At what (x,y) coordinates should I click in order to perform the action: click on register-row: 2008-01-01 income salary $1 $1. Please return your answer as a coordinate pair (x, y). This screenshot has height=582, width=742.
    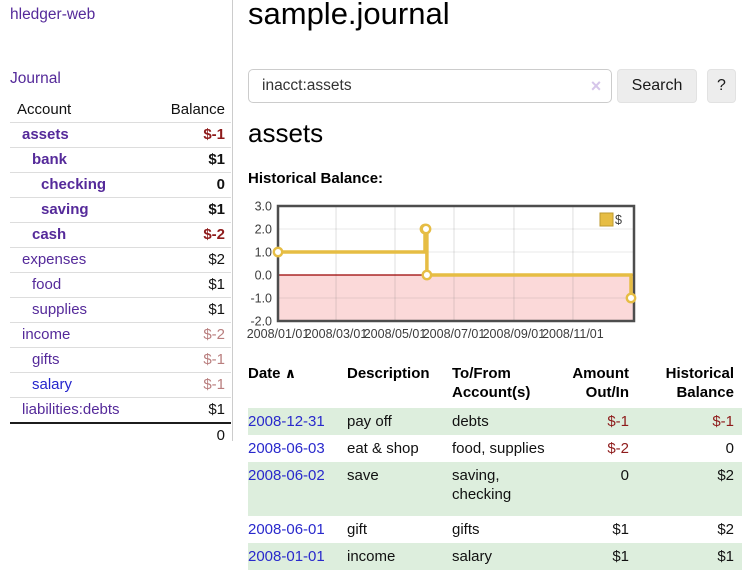
    Looking at the image, I should click on (495, 556).